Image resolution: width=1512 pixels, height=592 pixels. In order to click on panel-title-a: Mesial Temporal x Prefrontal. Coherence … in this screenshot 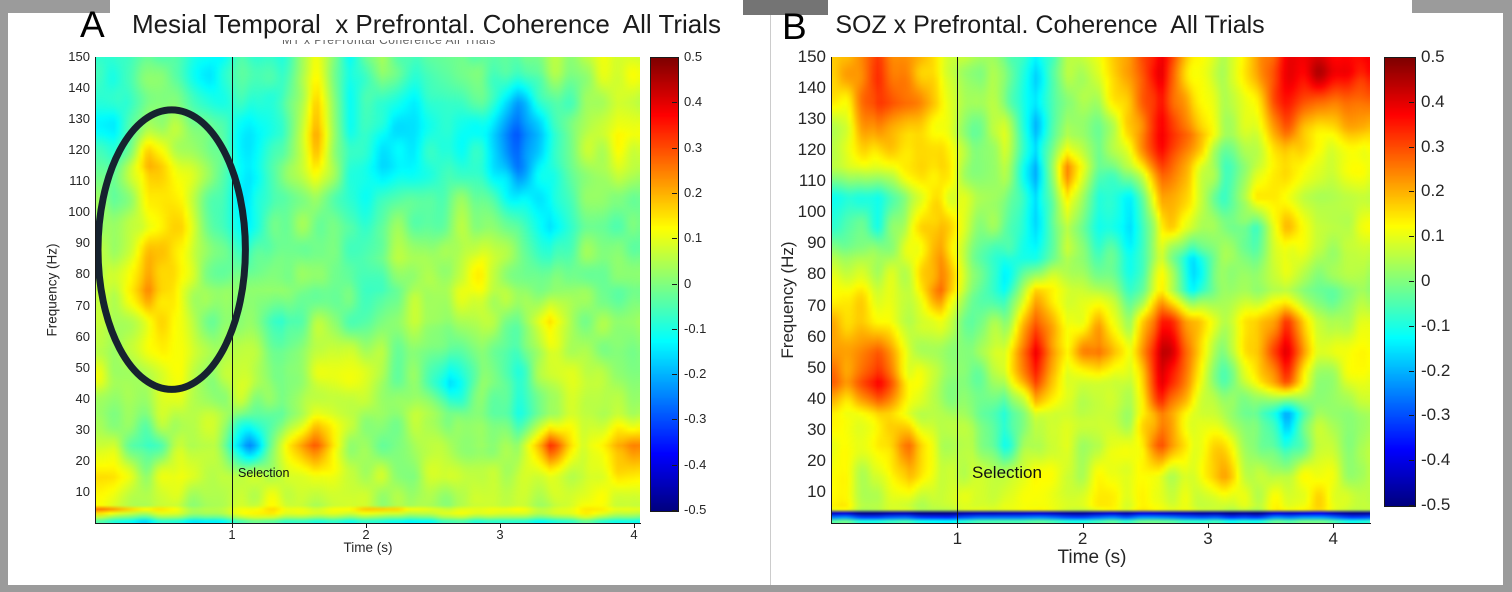, I will do `click(426, 24)`.